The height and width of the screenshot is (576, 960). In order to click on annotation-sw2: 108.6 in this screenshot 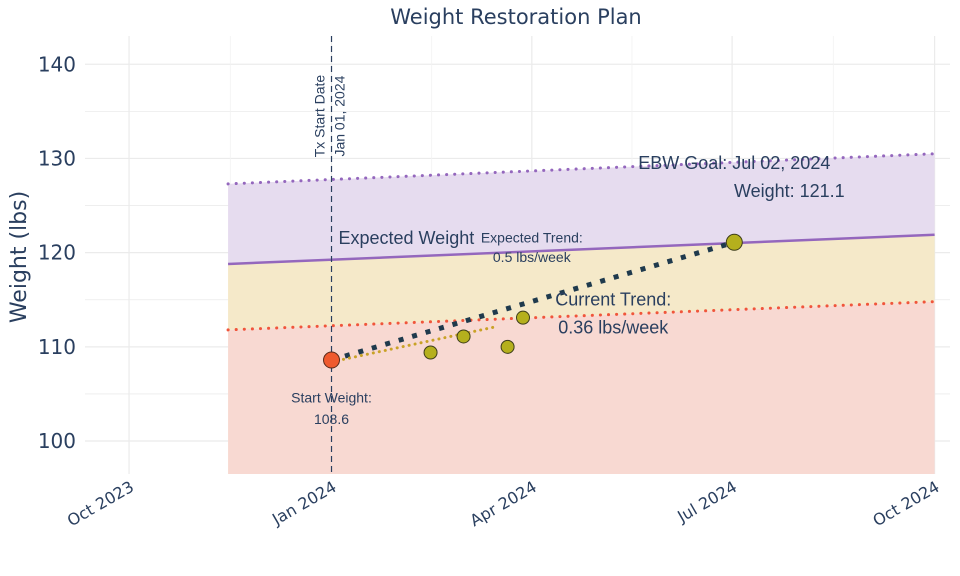, I will do `click(331, 419)`.